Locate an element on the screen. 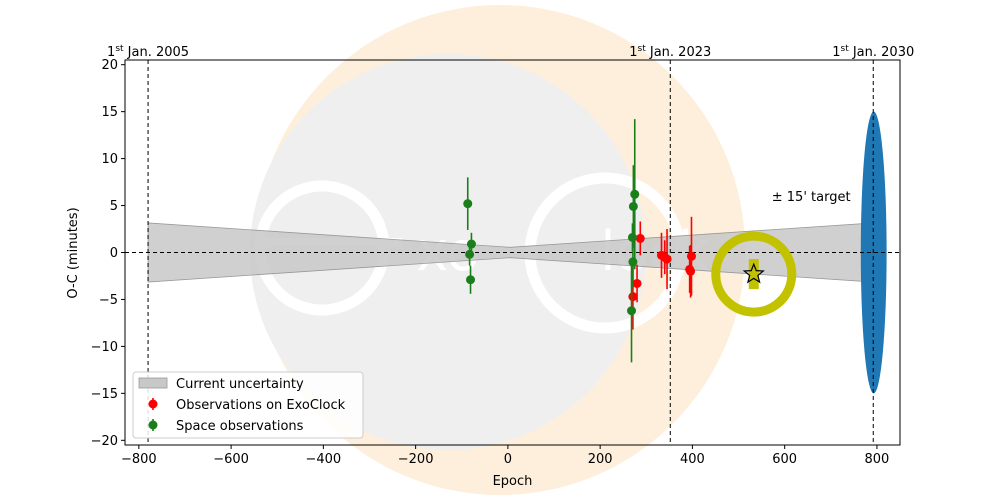 The height and width of the screenshot is (500, 1000). x-tick-label: 800 is located at coordinates (877, 459).